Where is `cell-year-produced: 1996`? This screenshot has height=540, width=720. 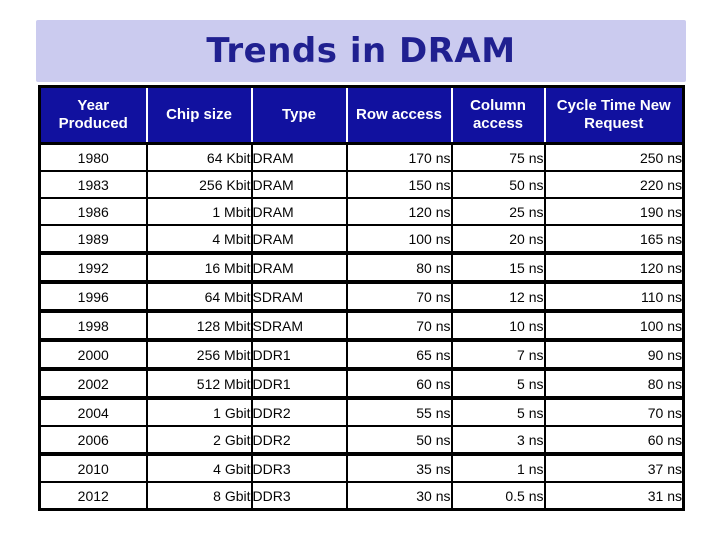
cell-year-produced: 1996 is located at coordinates (93, 296).